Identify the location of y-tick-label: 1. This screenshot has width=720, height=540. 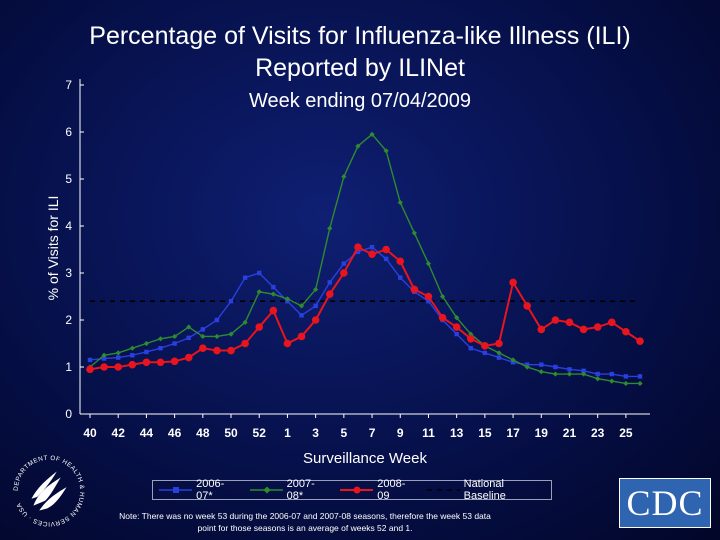
(68, 367).